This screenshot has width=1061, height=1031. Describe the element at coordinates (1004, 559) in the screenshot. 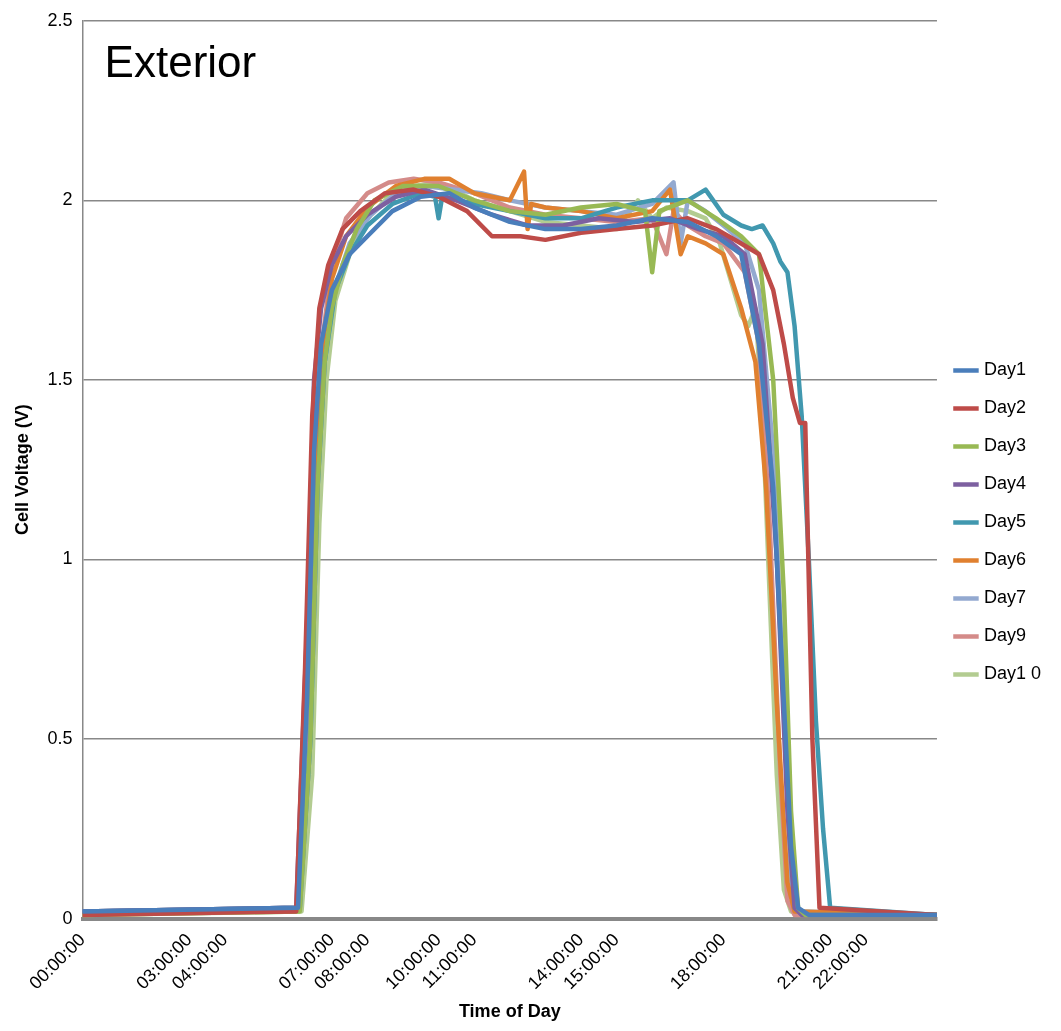

I see `legend-label: Day6` at that location.